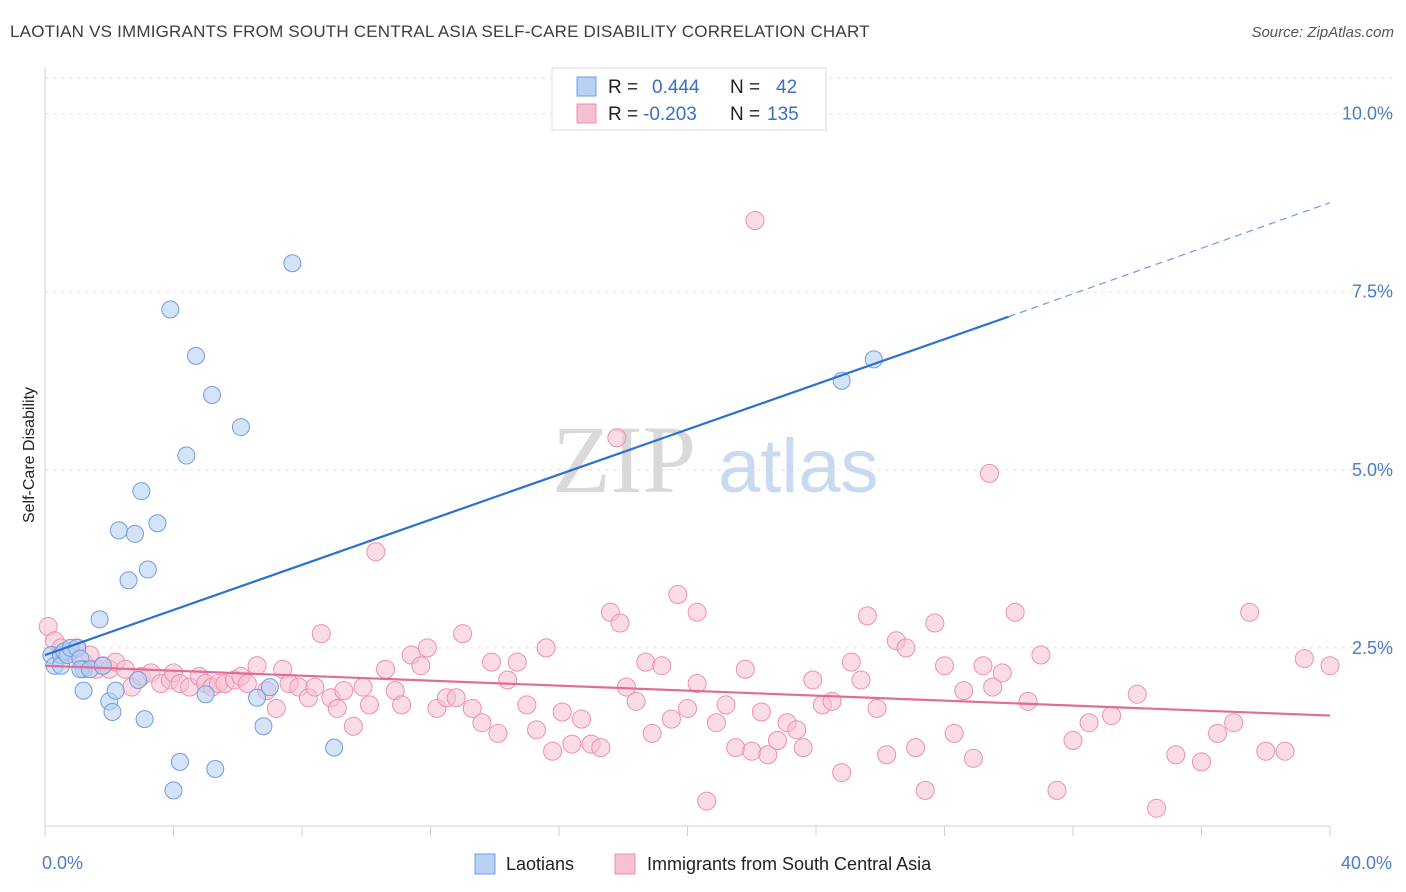  What do you see at coordinates (1372, 470) in the screenshot?
I see `y-tick-label: 5.0%` at bounding box center [1372, 470].